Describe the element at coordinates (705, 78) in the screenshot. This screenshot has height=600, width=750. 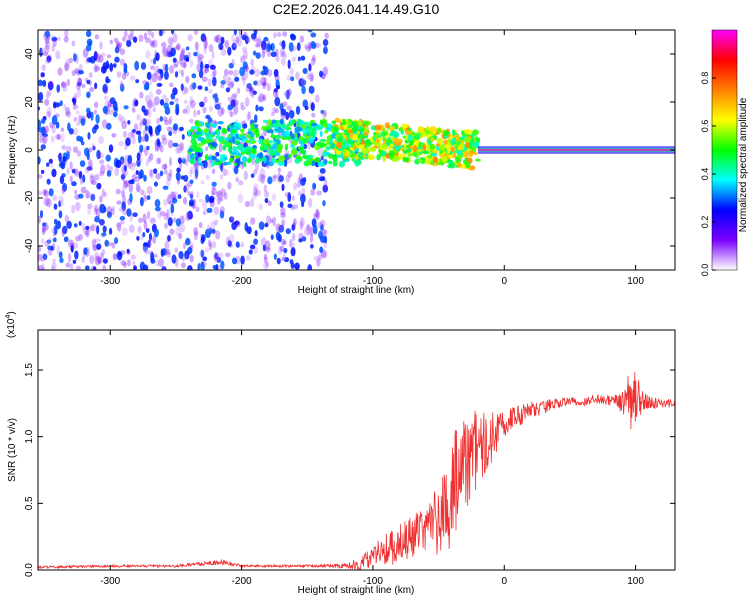
I see `colorbar-tick-label: 0.8` at that location.